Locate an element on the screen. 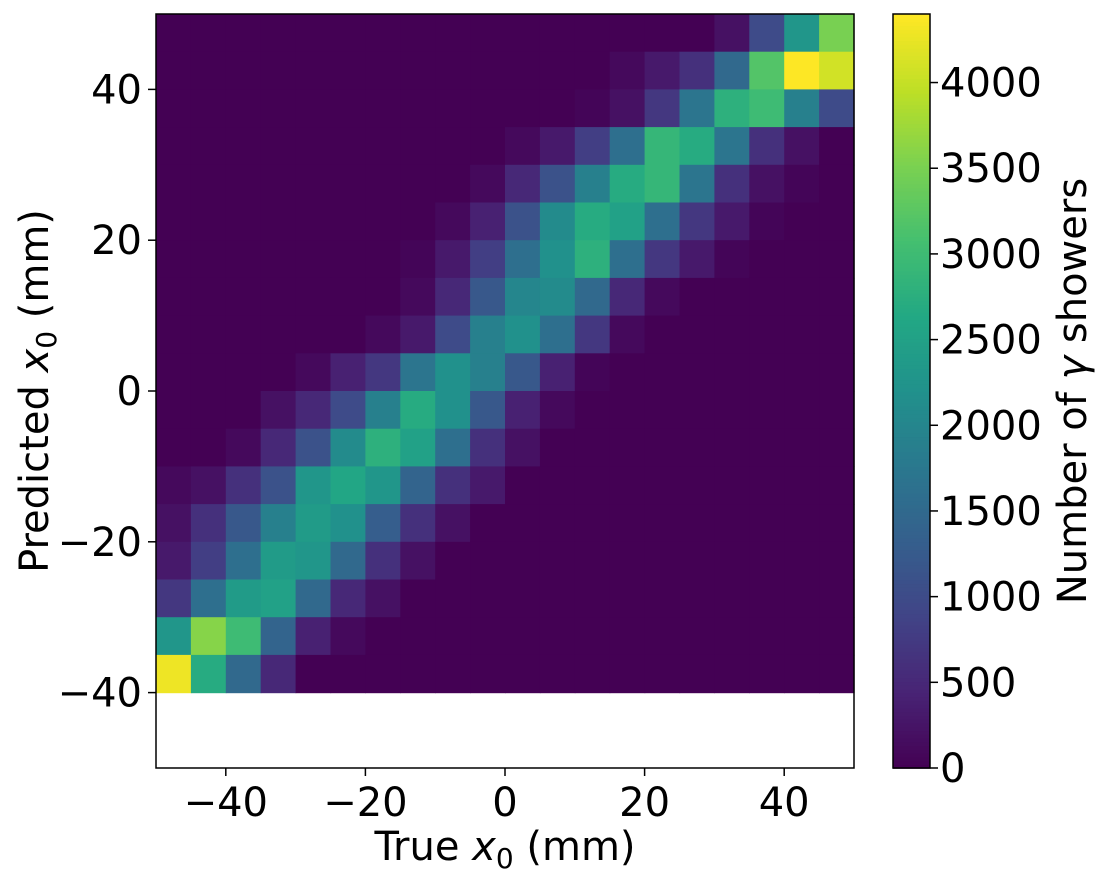 The width and height of the screenshot is (1107, 878). x-axis-label-post: (mm) is located at coordinates (575, 847).